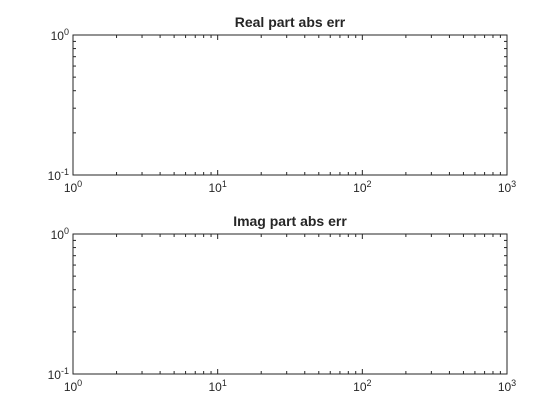 This screenshot has width=560, height=420. I want to click on chart-title: Real part abs err, so click(290, 22).